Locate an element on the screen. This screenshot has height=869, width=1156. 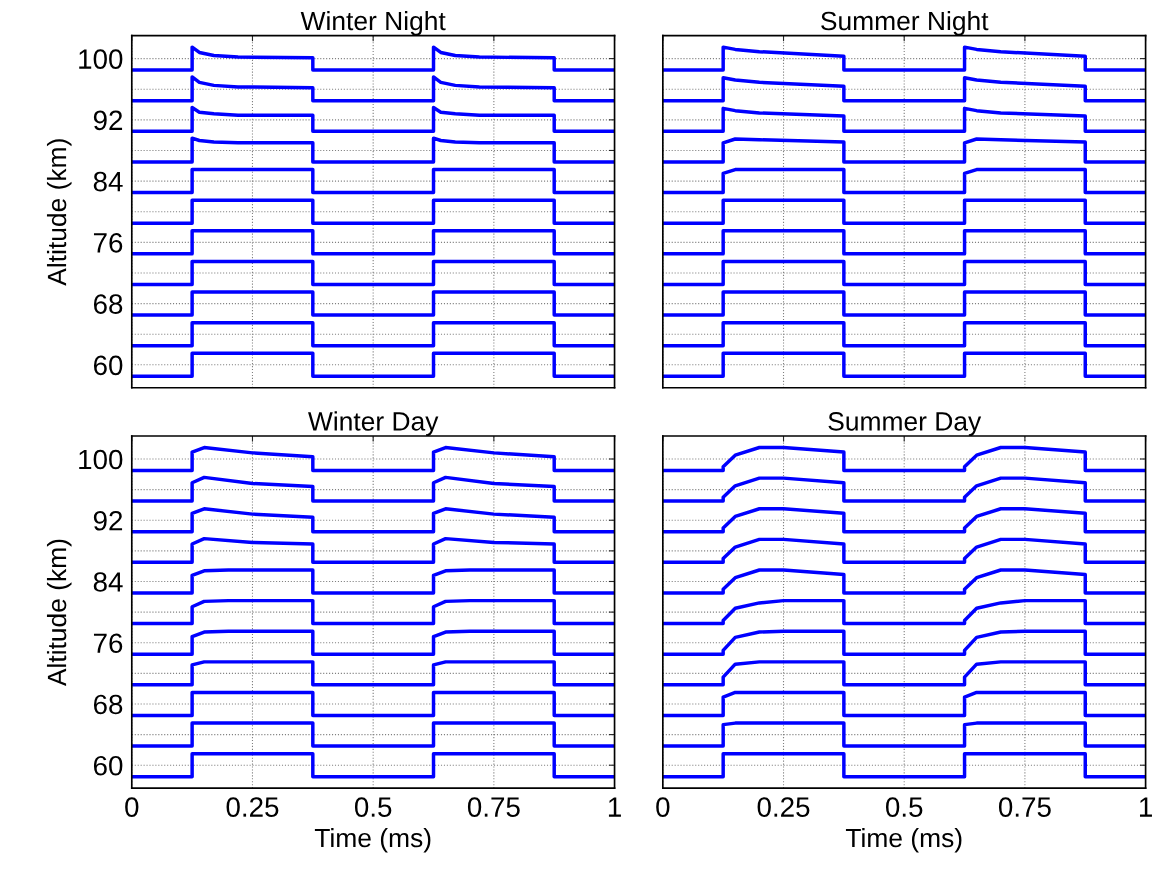
chart-title: Summer Night is located at coordinates (905, 23).